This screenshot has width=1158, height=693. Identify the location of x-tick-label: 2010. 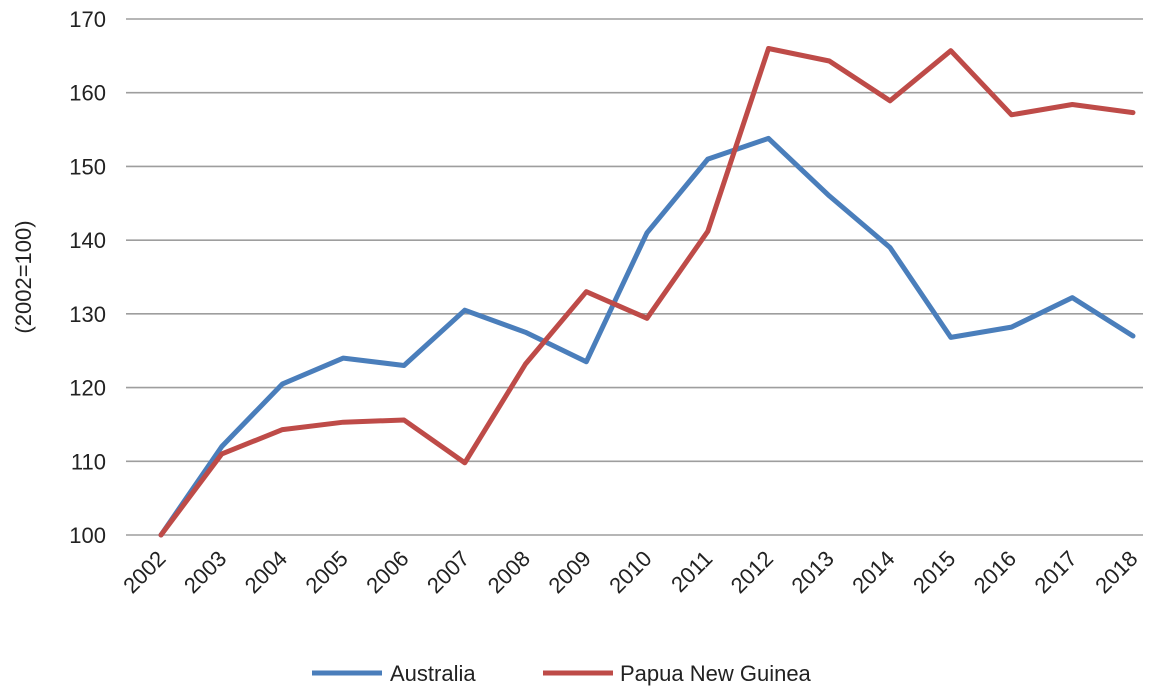
(630, 572).